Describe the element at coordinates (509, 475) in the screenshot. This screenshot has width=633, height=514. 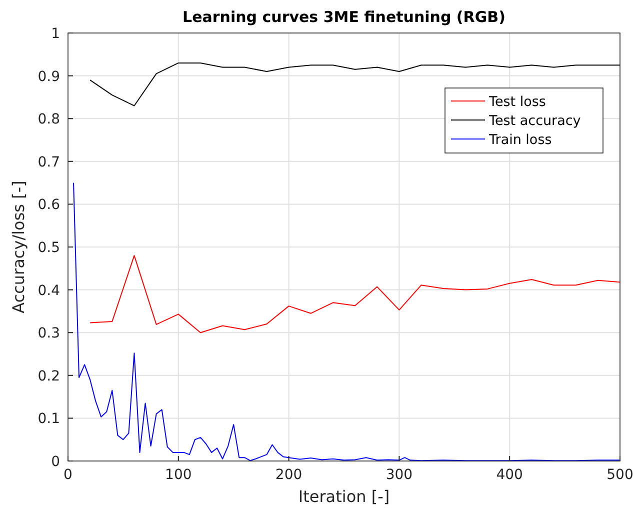
I see `x-tick-label: 400` at that location.